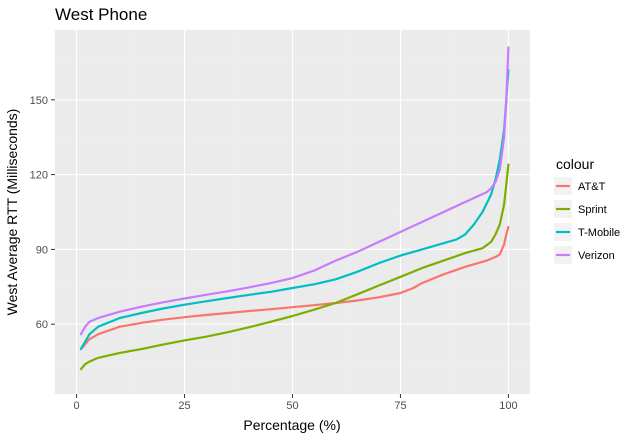 The width and height of the screenshot is (640, 440). I want to click on legend-label-t-mobile: T-Mobile, so click(599, 233).